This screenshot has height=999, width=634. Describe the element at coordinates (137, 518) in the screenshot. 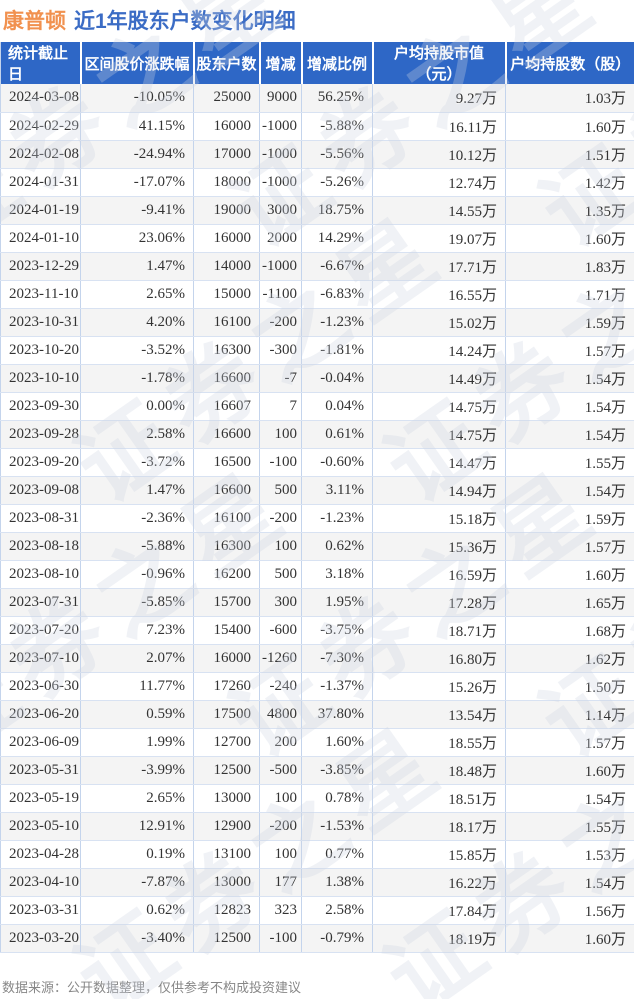

I see `cell-price-change: -2.36%` at that location.